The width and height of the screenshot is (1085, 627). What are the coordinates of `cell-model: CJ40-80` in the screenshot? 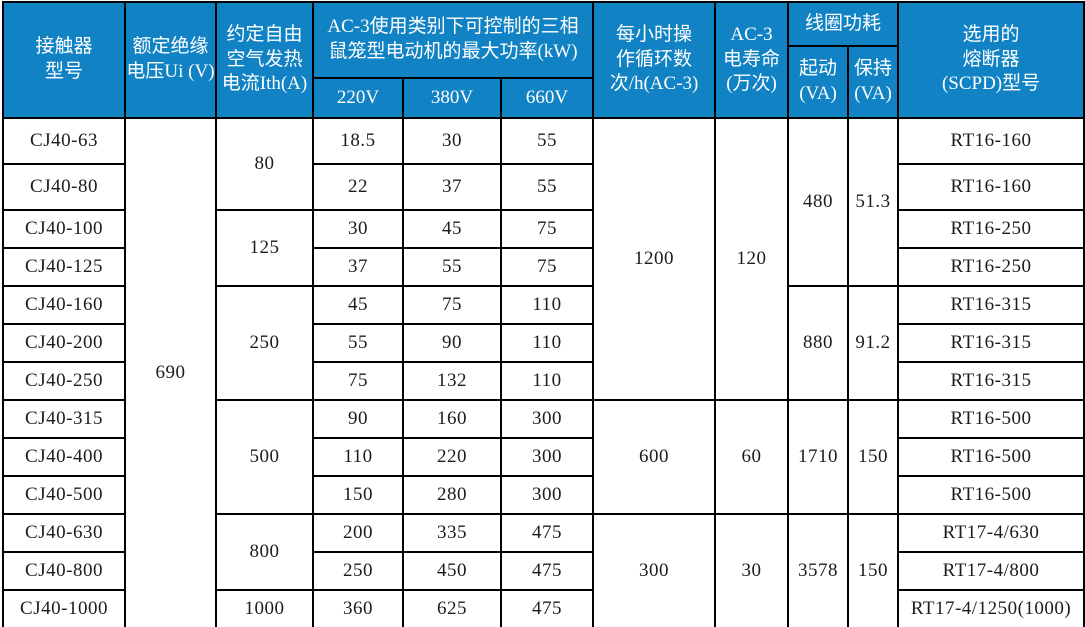 It's located at (64, 187).